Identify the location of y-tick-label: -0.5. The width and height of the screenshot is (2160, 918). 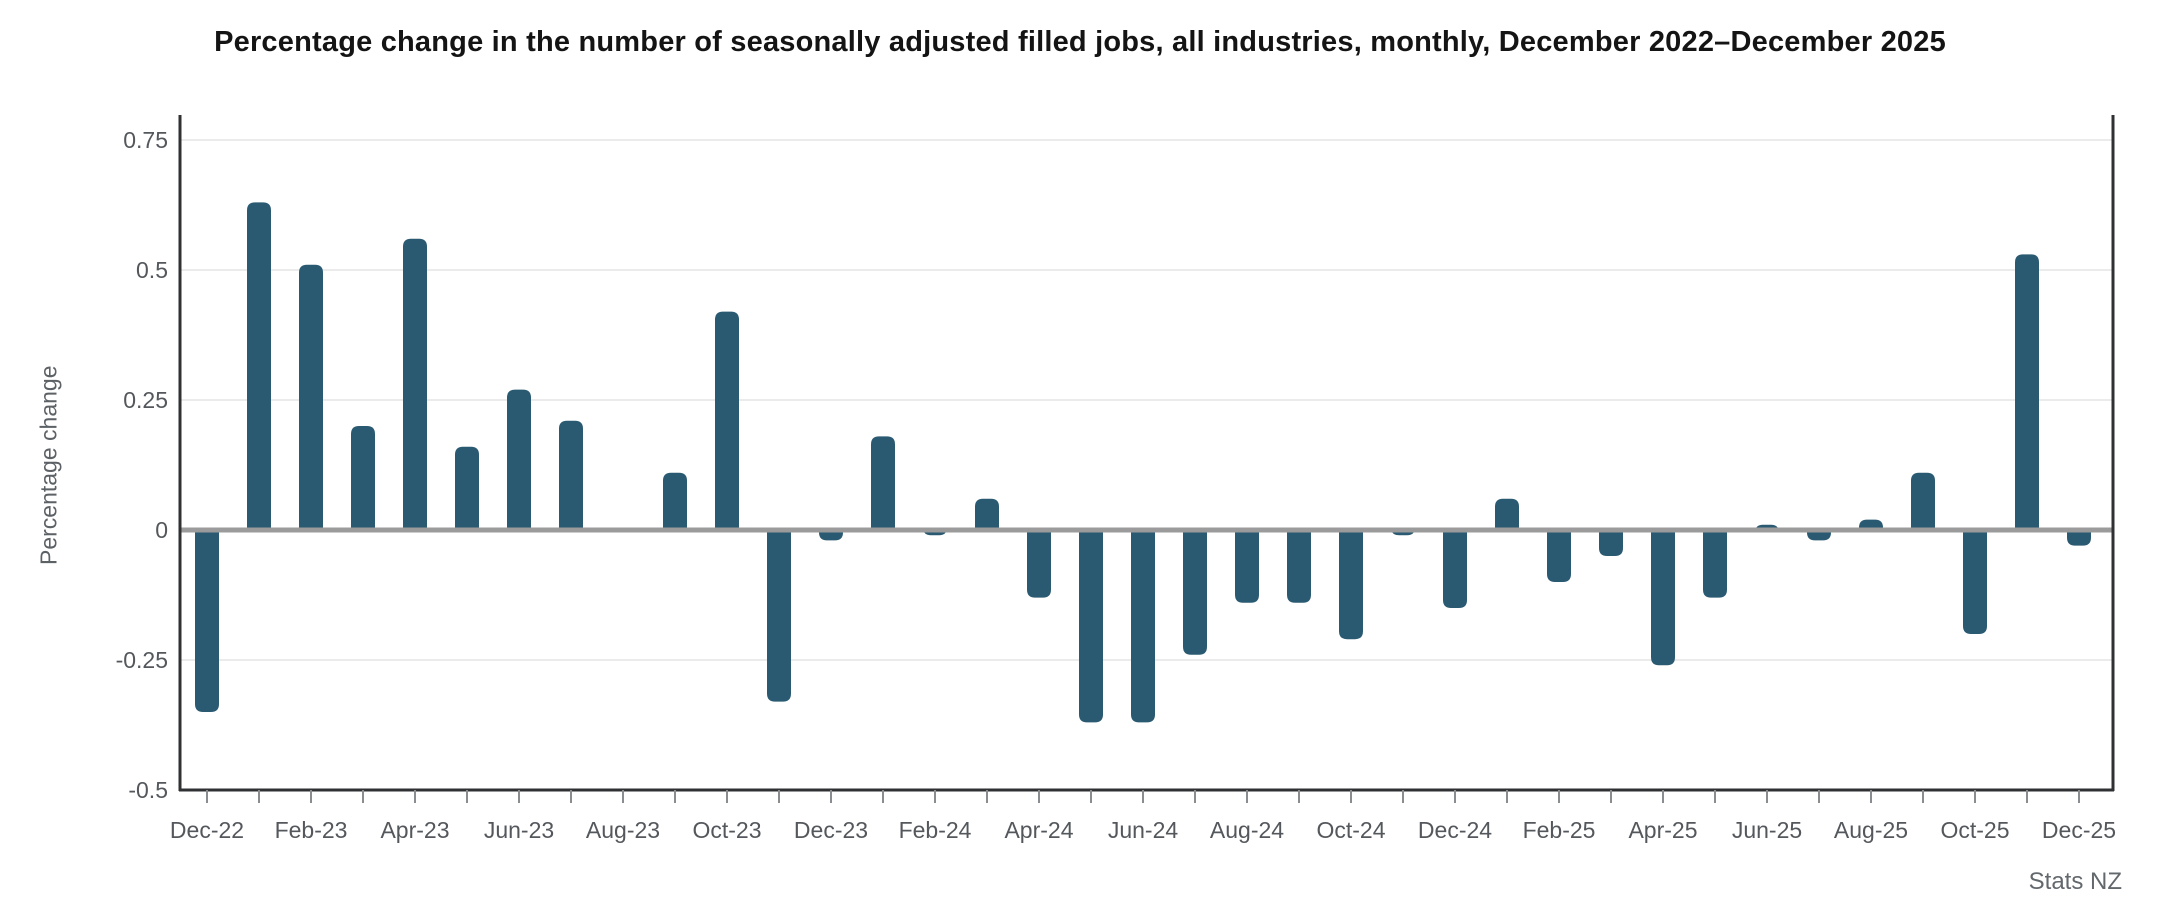
(148, 790).